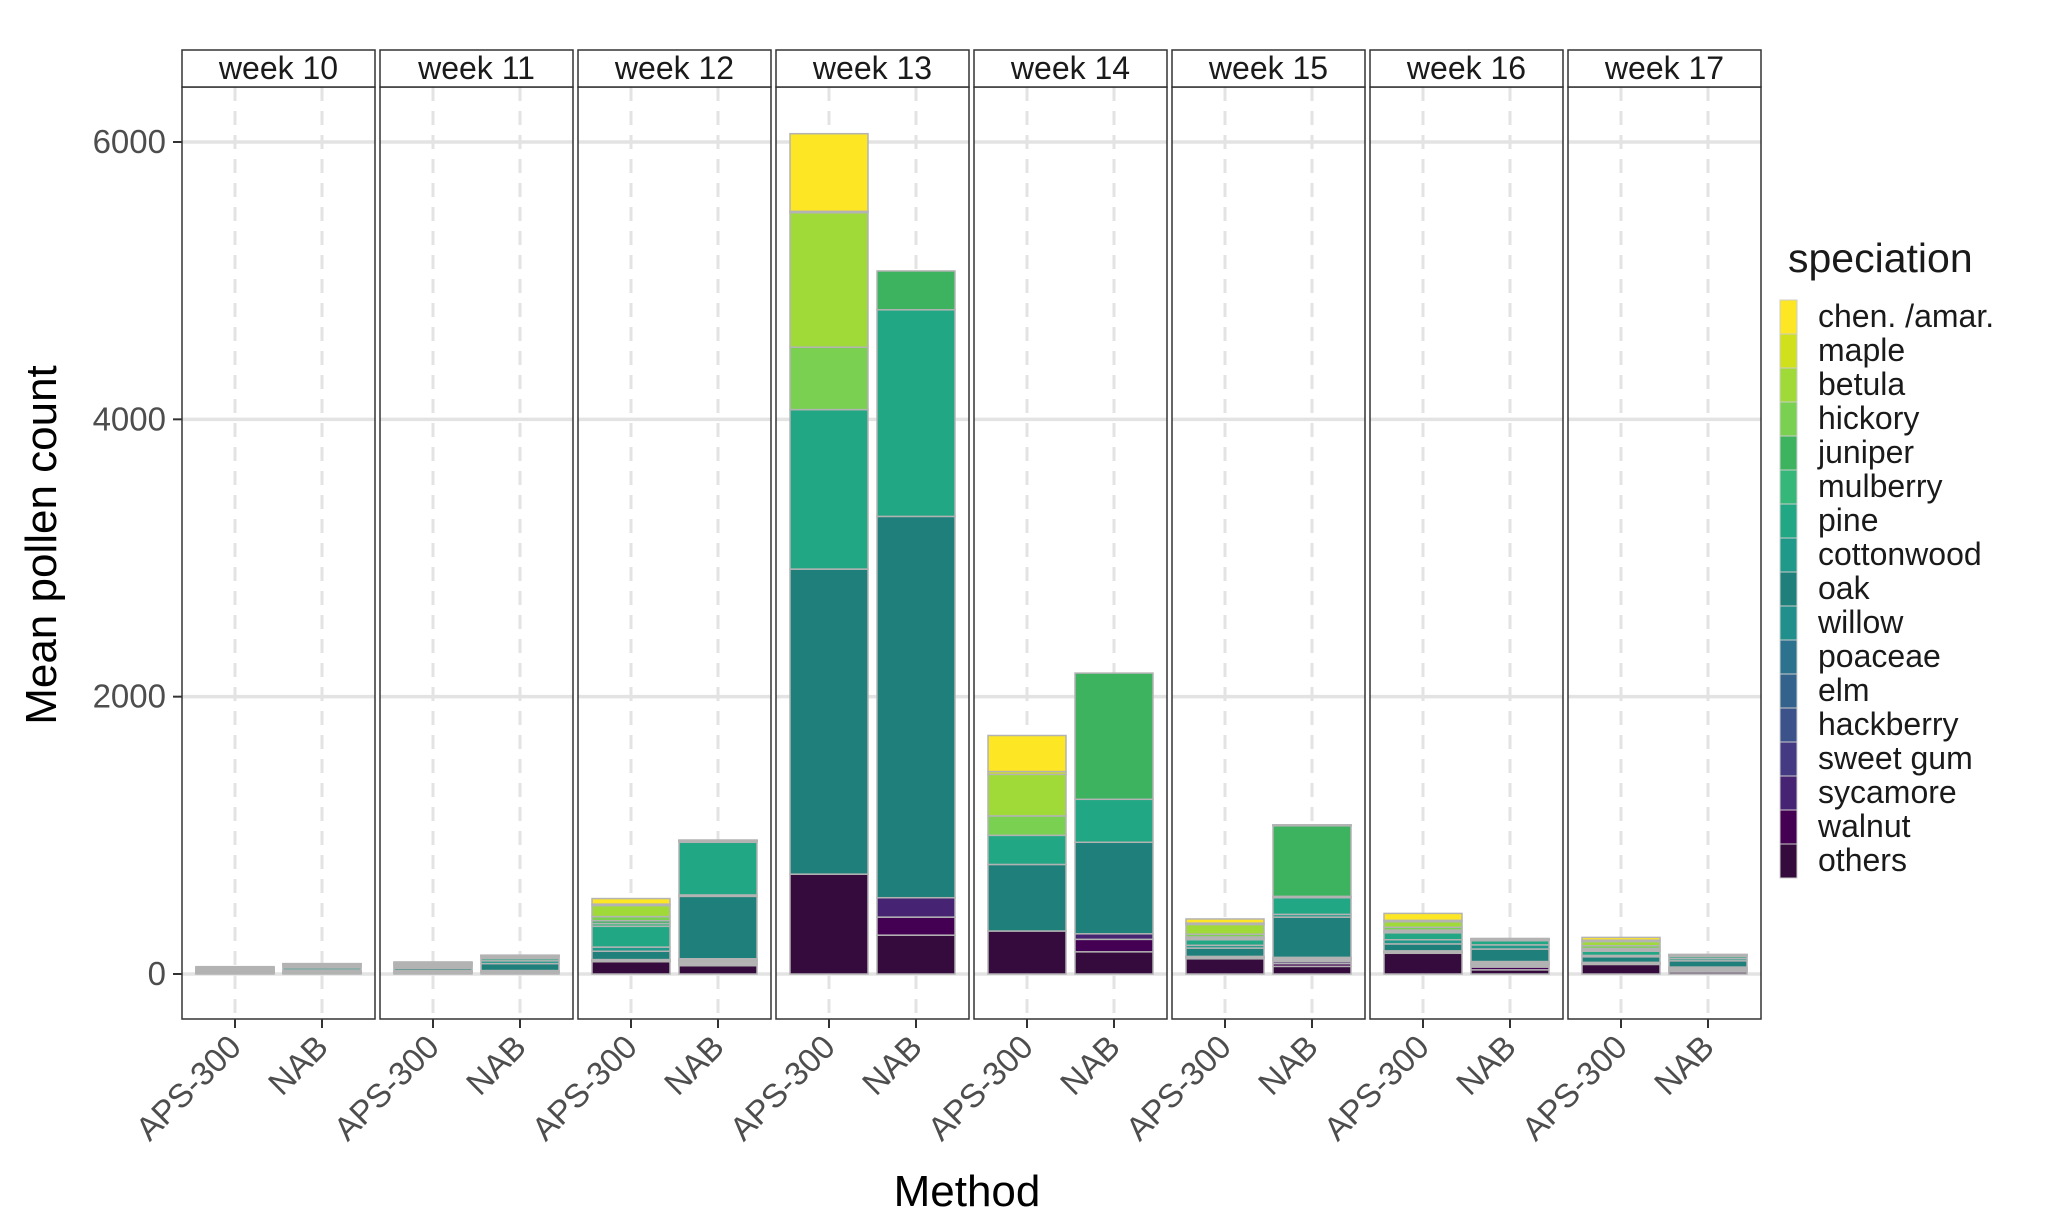 The height and width of the screenshot is (1228, 2048). Describe the element at coordinates (157, 973) in the screenshot. I see `y-tick-label: 0` at that location.